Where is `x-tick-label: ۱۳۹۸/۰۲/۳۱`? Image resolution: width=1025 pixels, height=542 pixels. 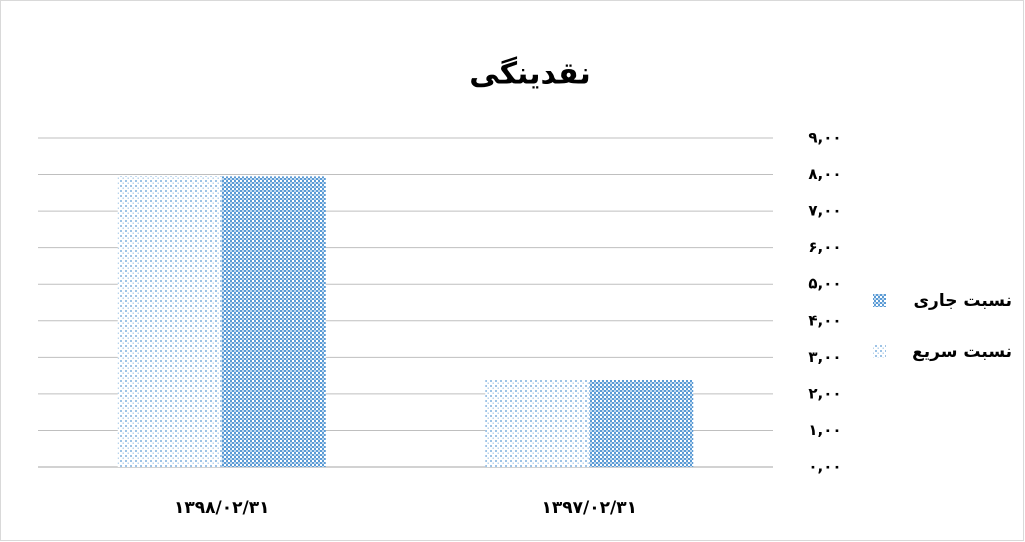
x-tick-label: ۱۳۹۸/۰۲/۳۱ is located at coordinates (221, 508).